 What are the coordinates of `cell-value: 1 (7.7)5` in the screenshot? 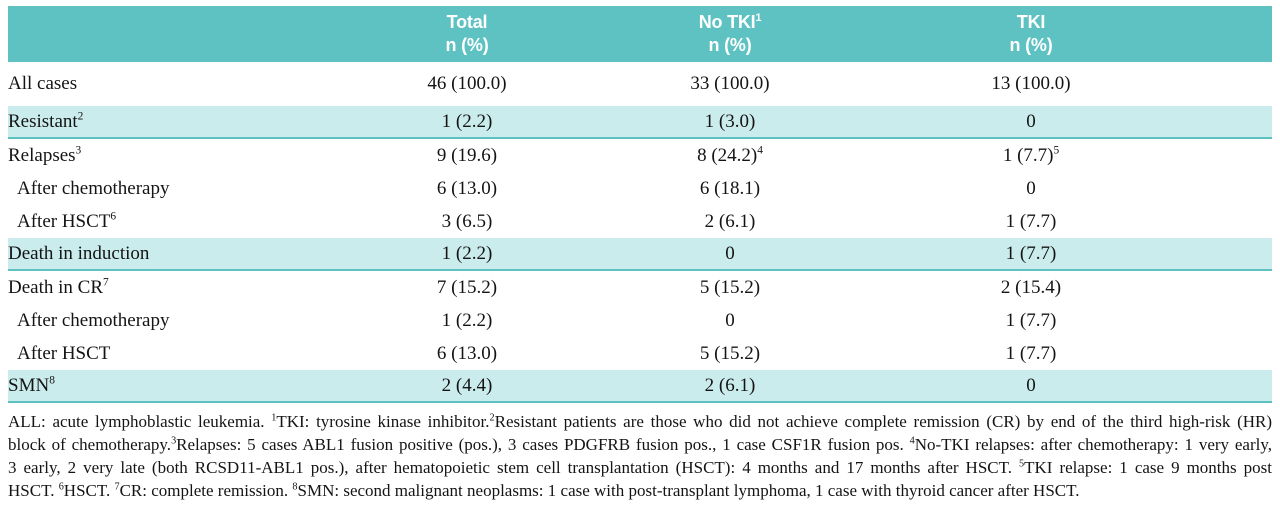 It's located at (1031, 155).